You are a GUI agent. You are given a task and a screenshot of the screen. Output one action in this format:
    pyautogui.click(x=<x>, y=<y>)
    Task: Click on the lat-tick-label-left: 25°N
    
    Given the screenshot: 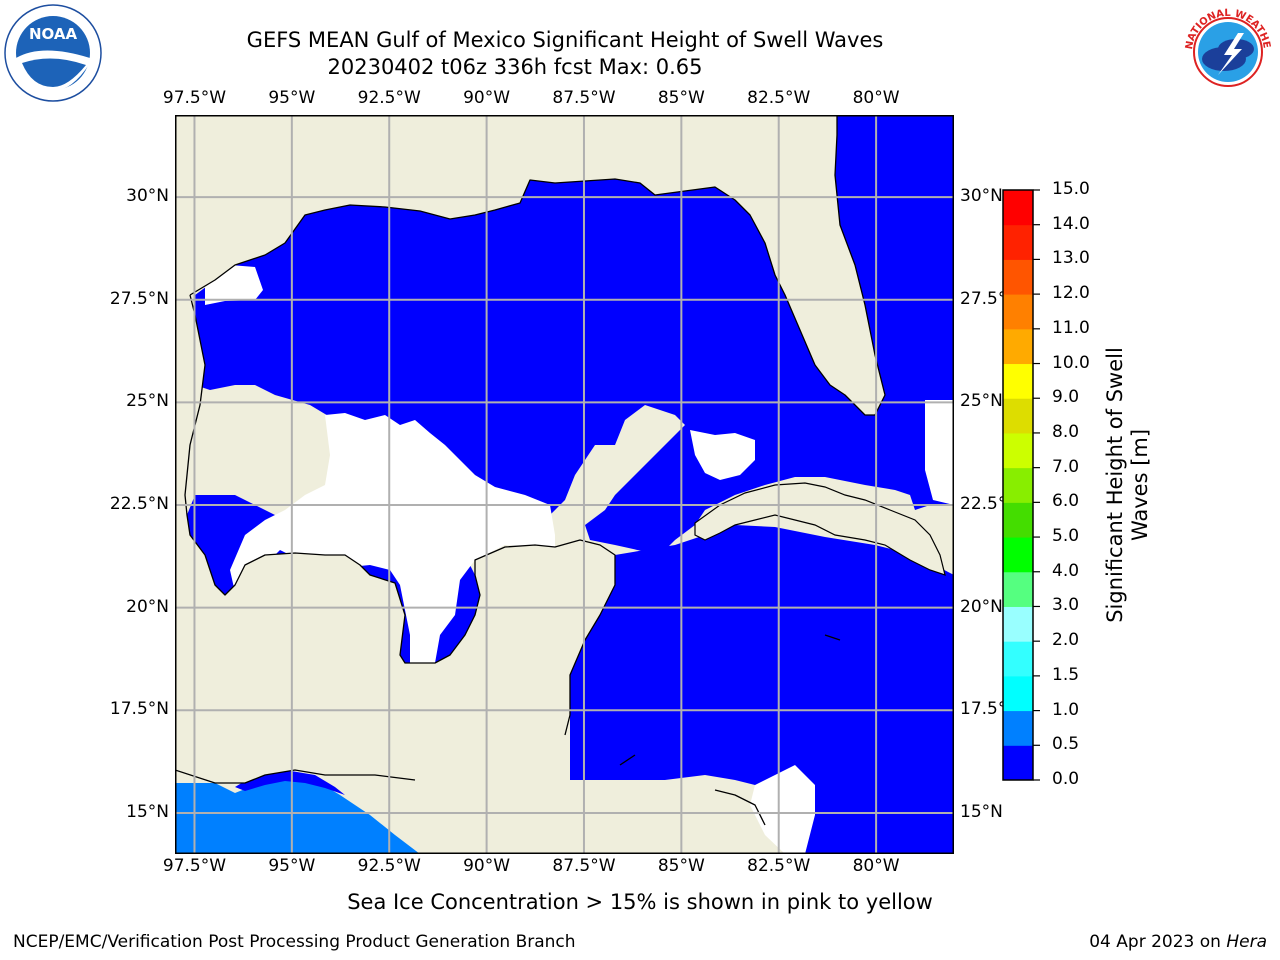 What is the action you would take?
    pyautogui.click(x=147, y=401)
    